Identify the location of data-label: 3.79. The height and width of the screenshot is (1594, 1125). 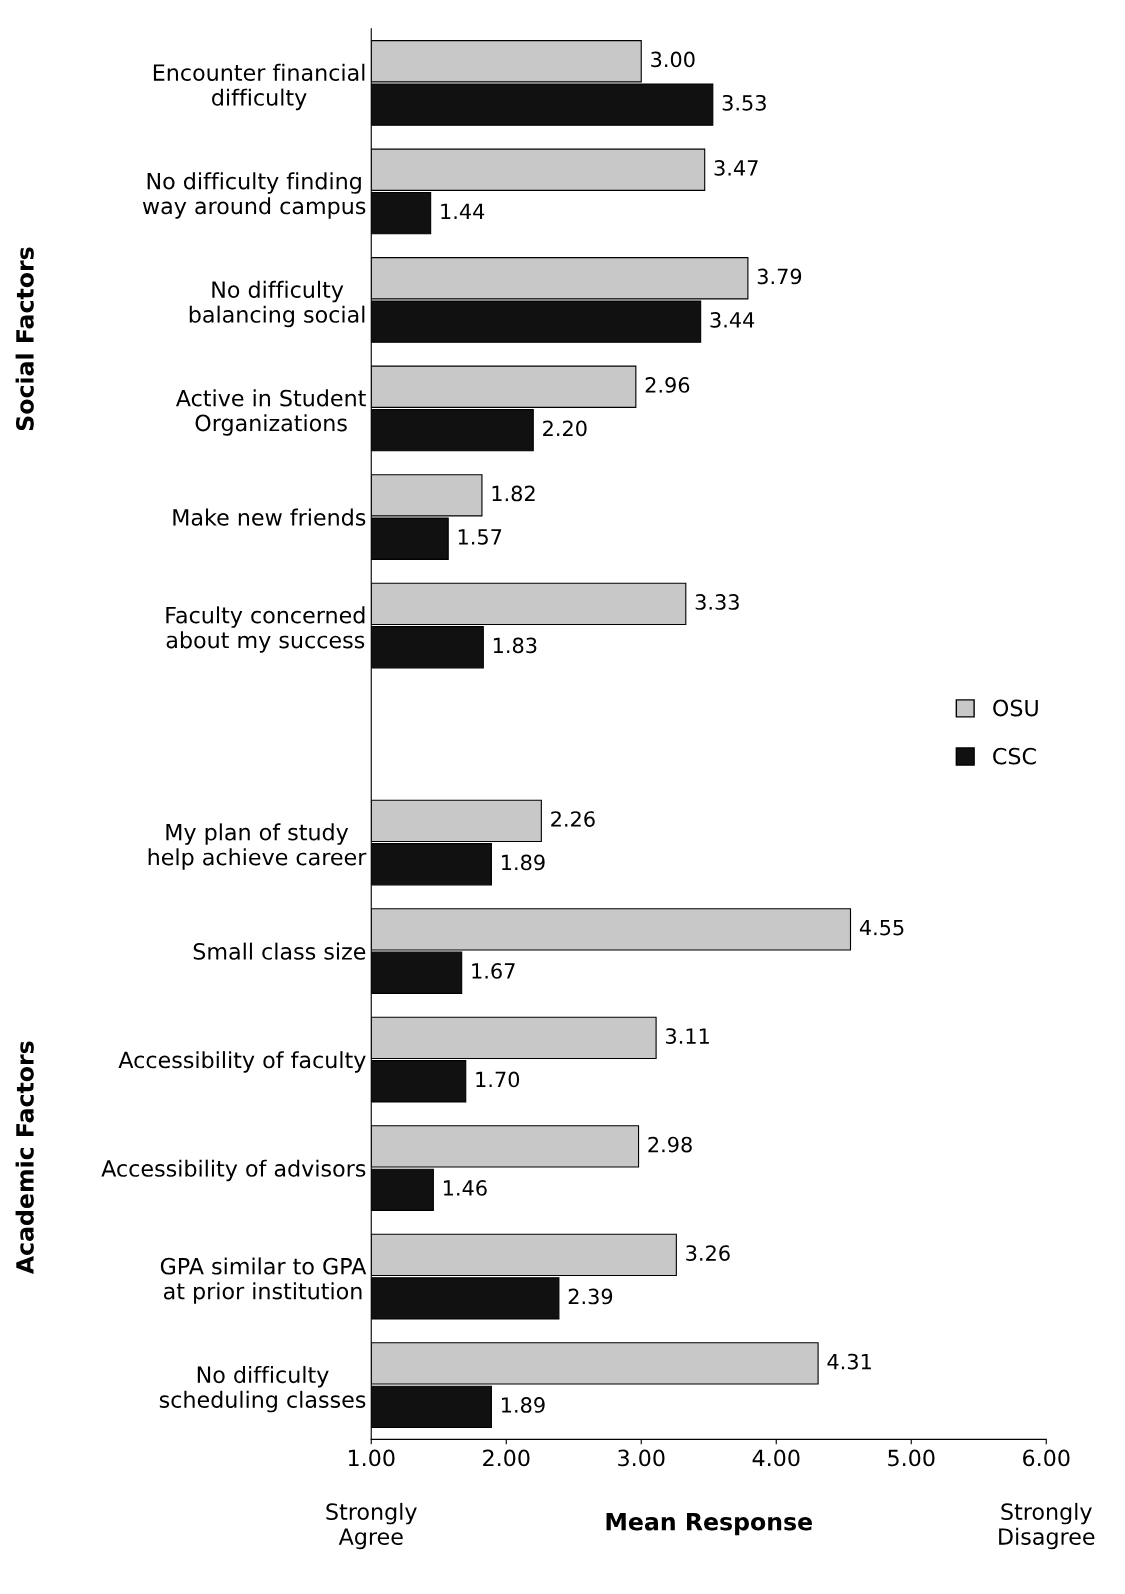
(779, 276).